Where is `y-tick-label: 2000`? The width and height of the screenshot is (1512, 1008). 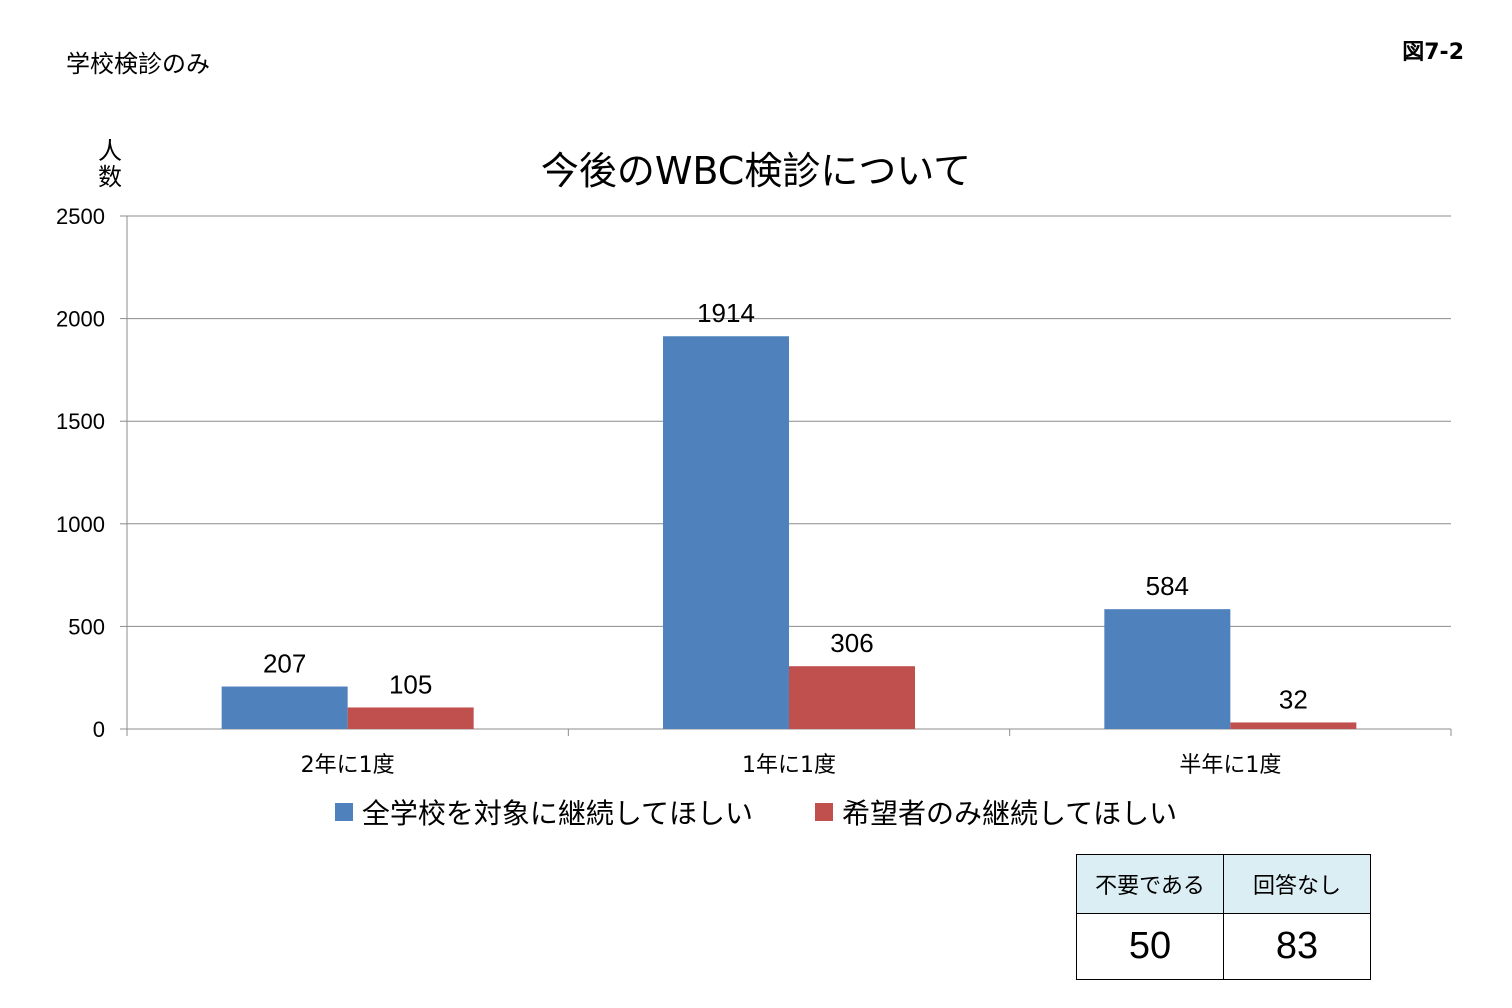 y-tick-label: 2000 is located at coordinates (80, 319).